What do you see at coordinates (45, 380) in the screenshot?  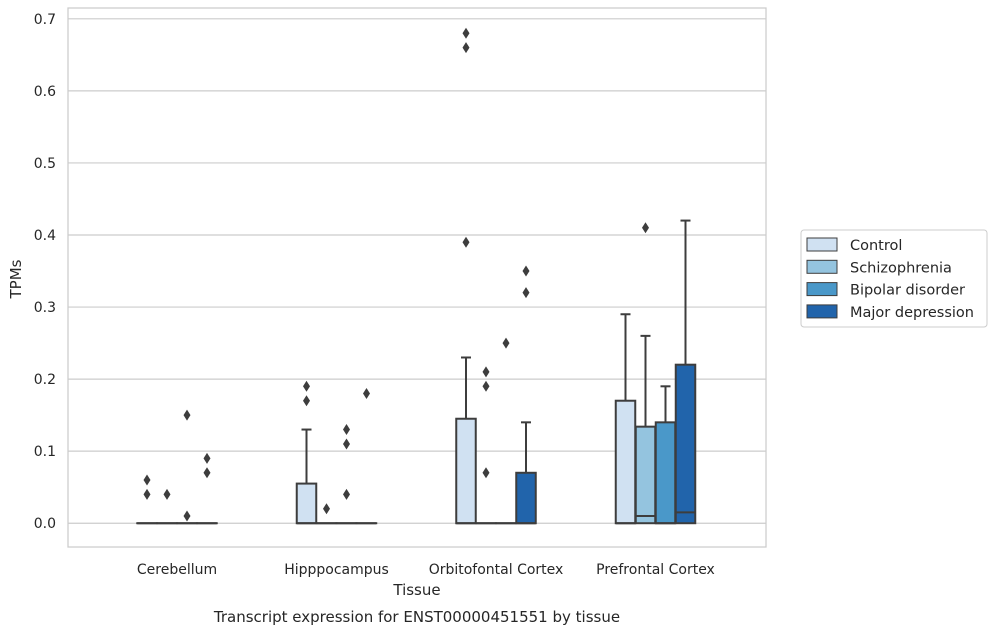 I see `y-tick-label: 0.2` at bounding box center [45, 380].